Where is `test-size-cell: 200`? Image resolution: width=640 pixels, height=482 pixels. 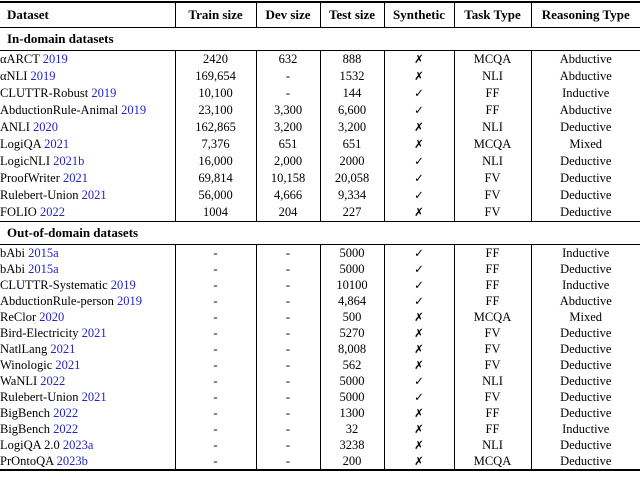
test-size-cell: 200 is located at coordinates (351, 462).